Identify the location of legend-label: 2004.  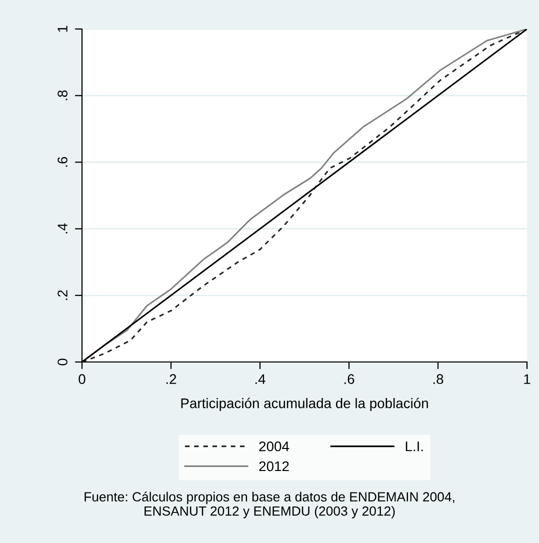
(274, 446).